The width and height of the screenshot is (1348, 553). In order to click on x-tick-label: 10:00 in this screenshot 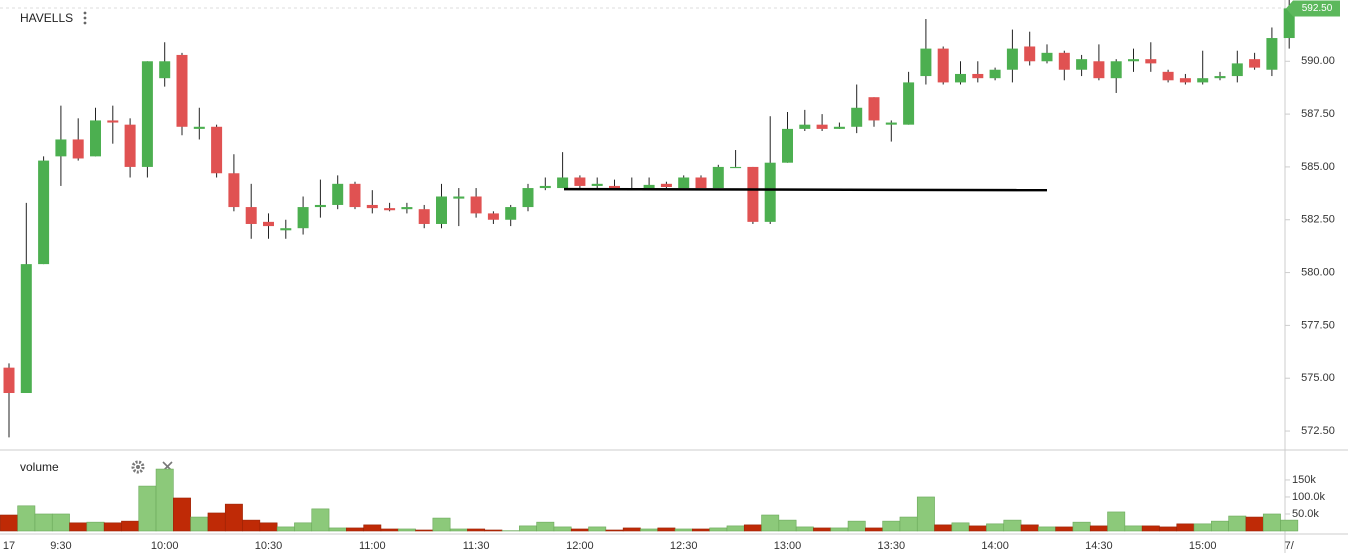, I will do `click(165, 546)`.